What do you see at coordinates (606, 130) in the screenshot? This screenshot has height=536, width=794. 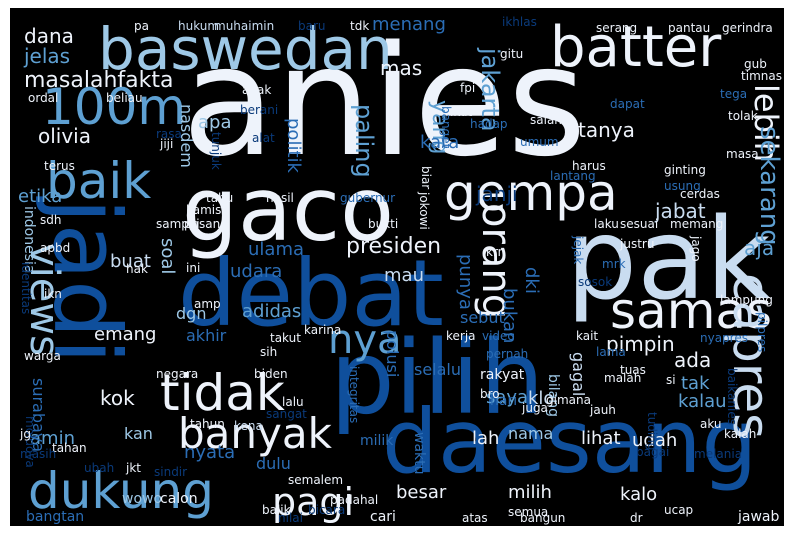 I see `word-tanya: tanya` at bounding box center [606, 130].